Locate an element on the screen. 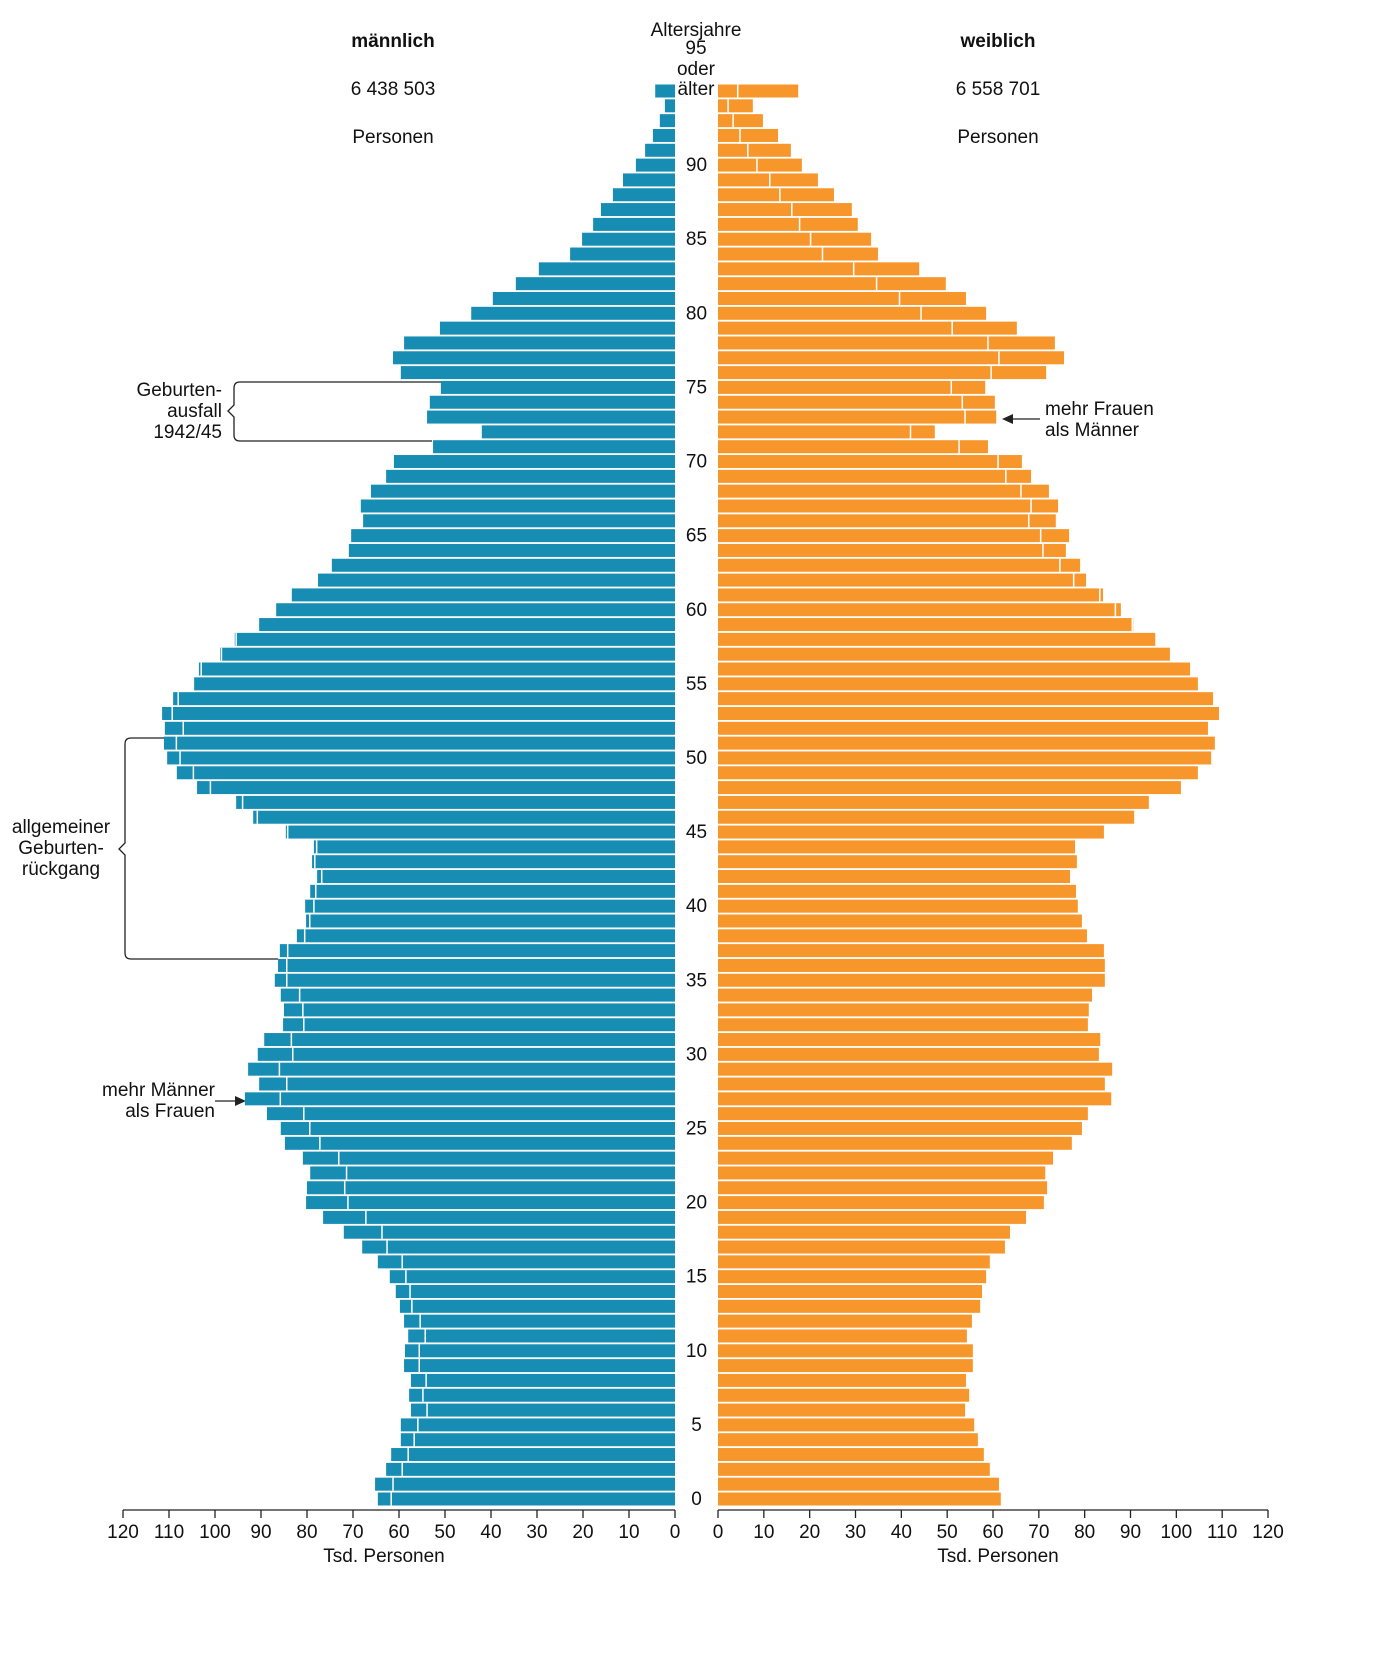 This screenshot has height=1669, width=1389. y-tick-label: 0 is located at coordinates (696, 1499).